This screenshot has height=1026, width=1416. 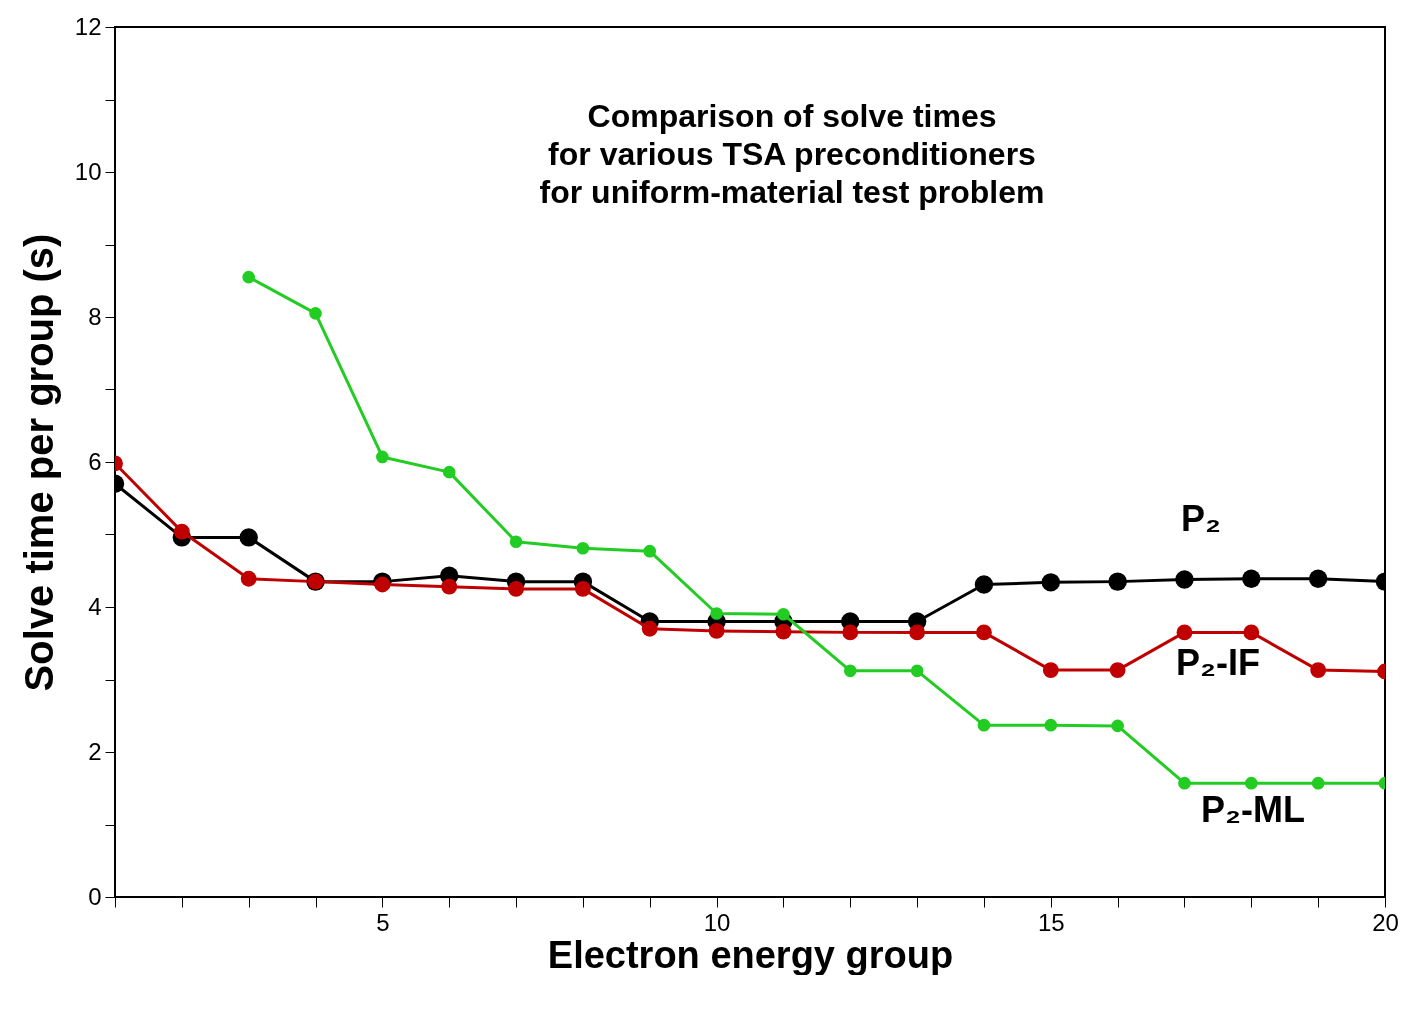 I want to click on text: Comparison of solve times for various TSA preconditioners for uniform-material test problem, so click(x=792, y=154).